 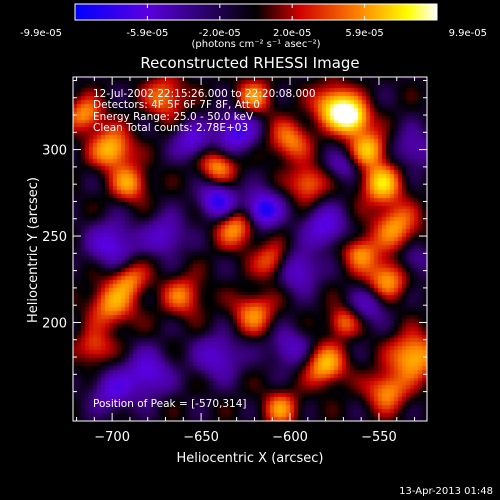 What do you see at coordinates (54, 151) in the screenshot?
I see `y-tick-label: 300` at bounding box center [54, 151].